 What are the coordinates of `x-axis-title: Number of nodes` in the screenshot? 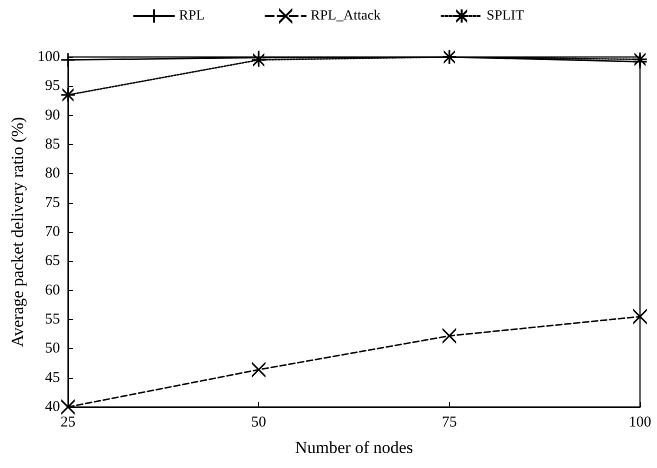 It's located at (354, 447).